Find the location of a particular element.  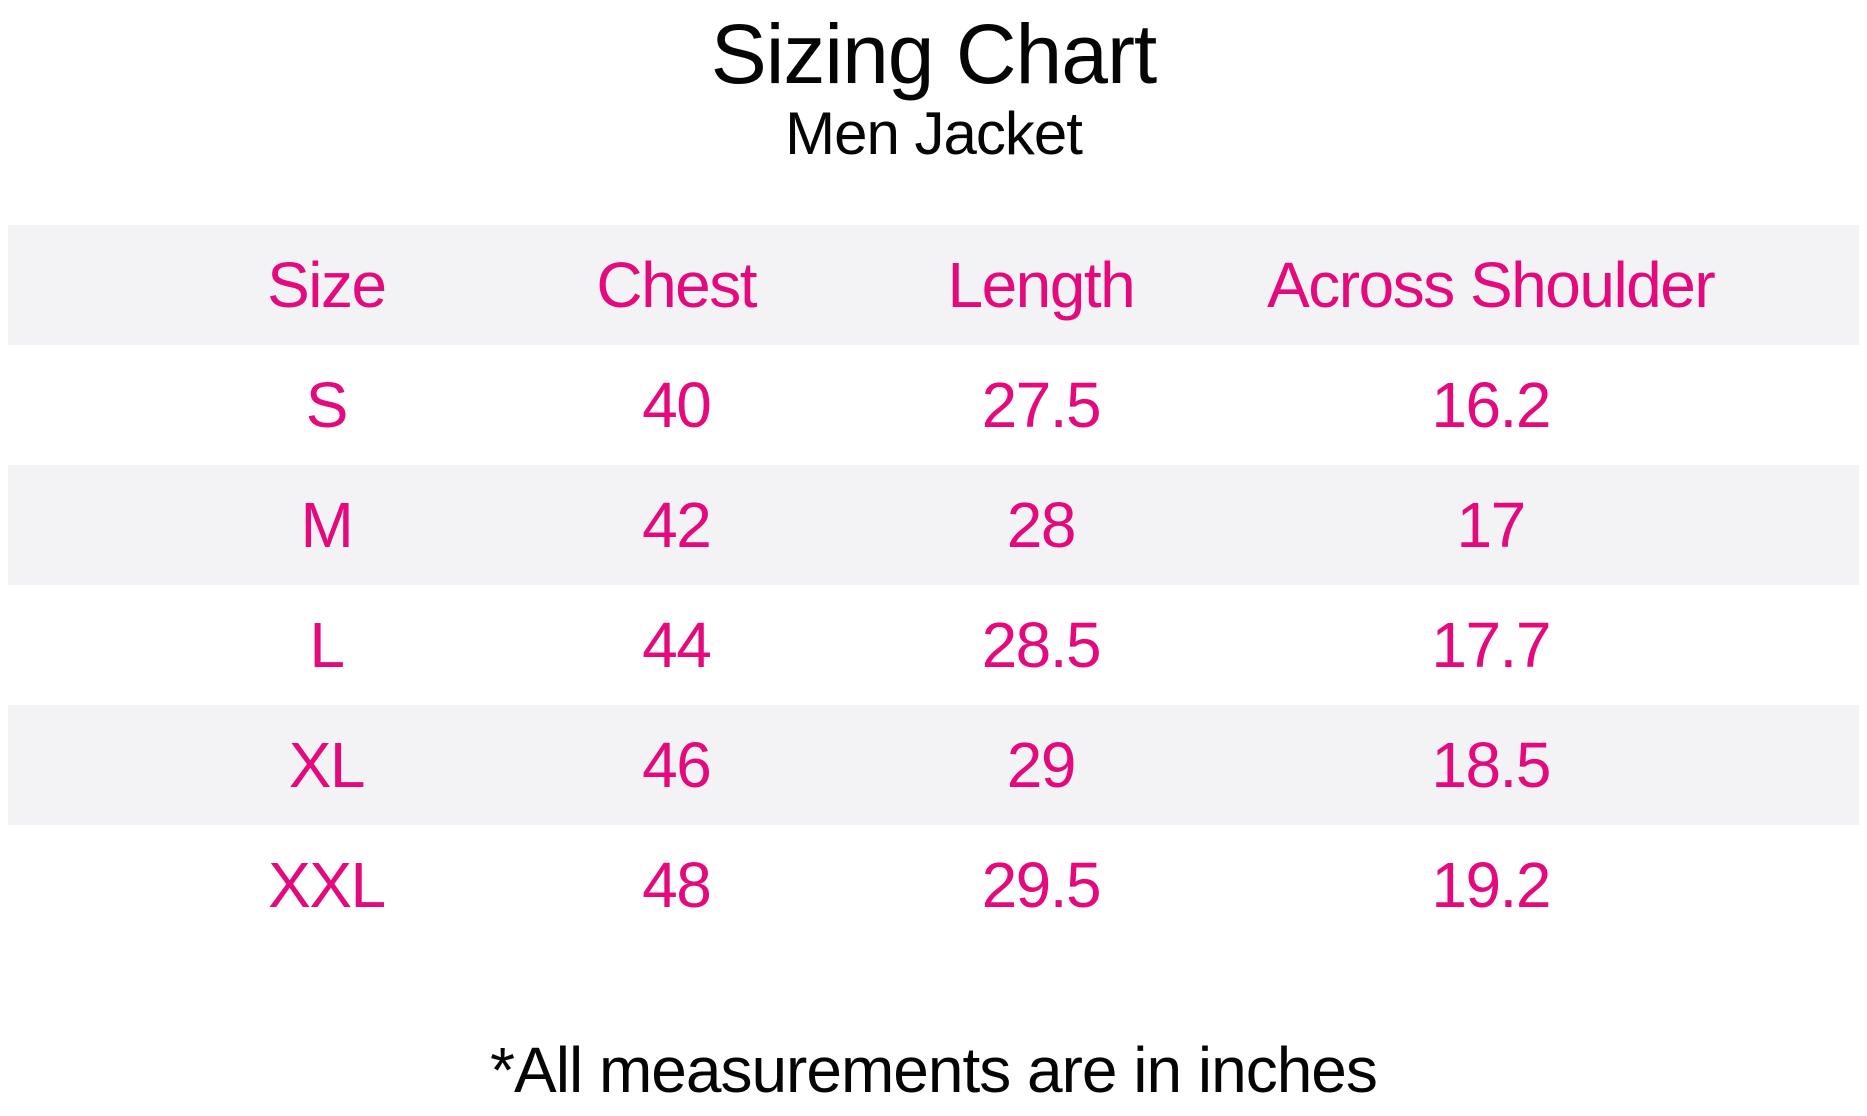

length-value: 28 is located at coordinates (1041, 525).